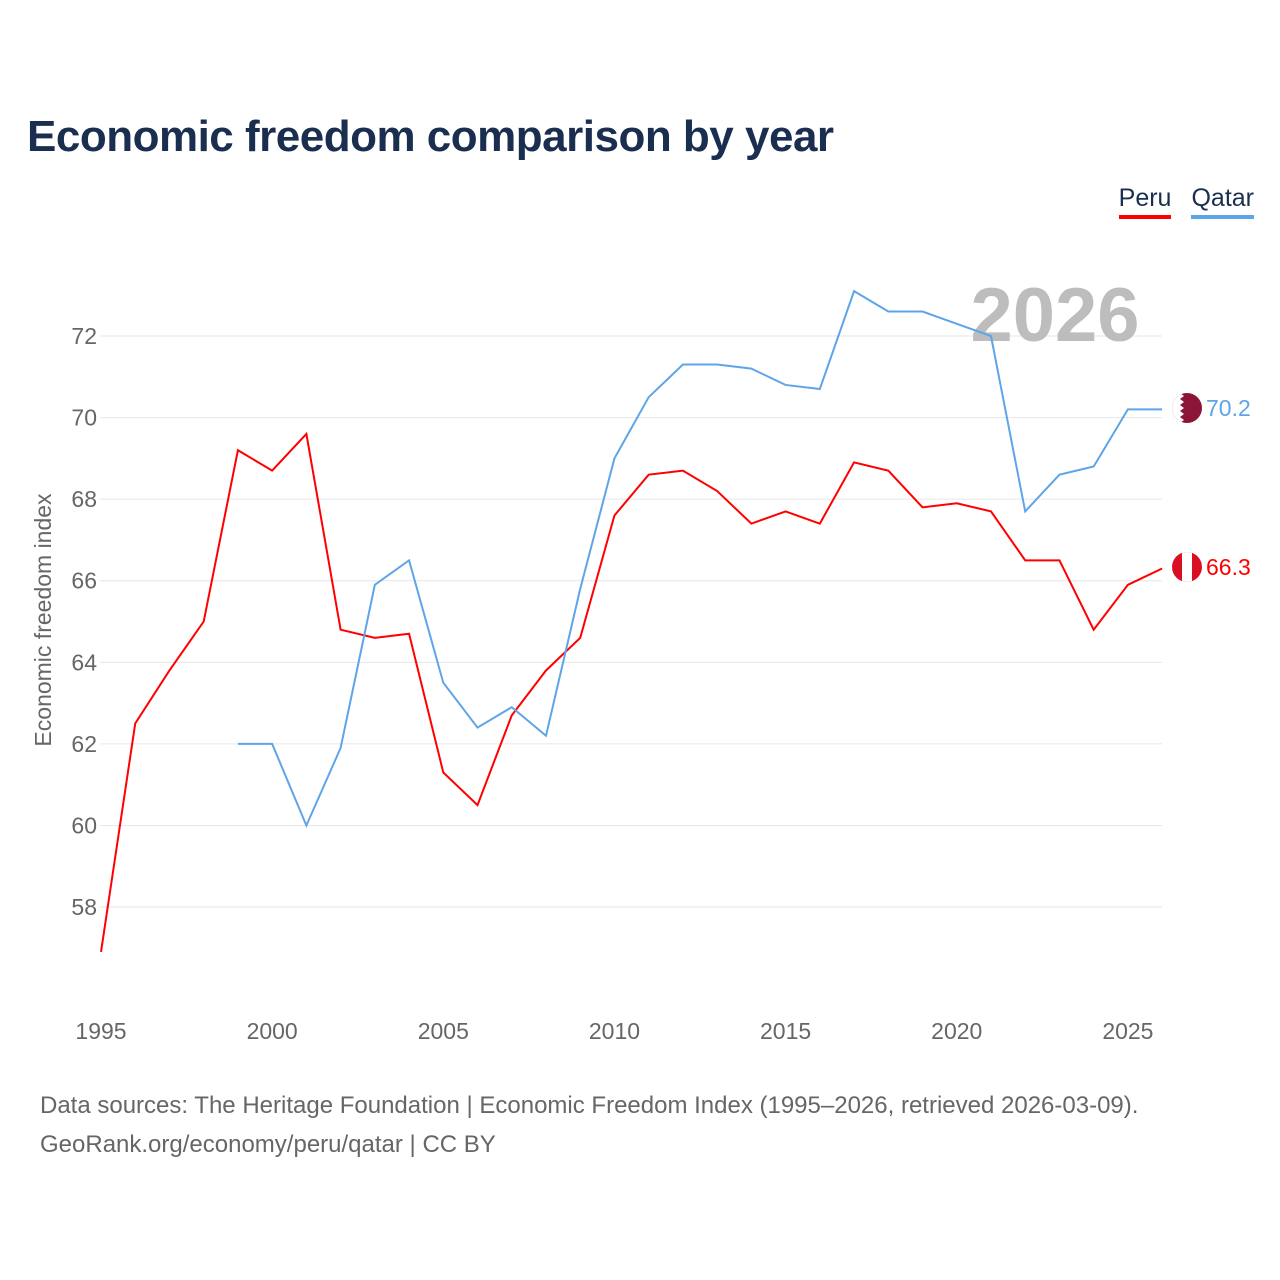 This screenshot has height=1280, width=1280. What do you see at coordinates (84, 499) in the screenshot?
I see `y-tick-label: 68` at bounding box center [84, 499].